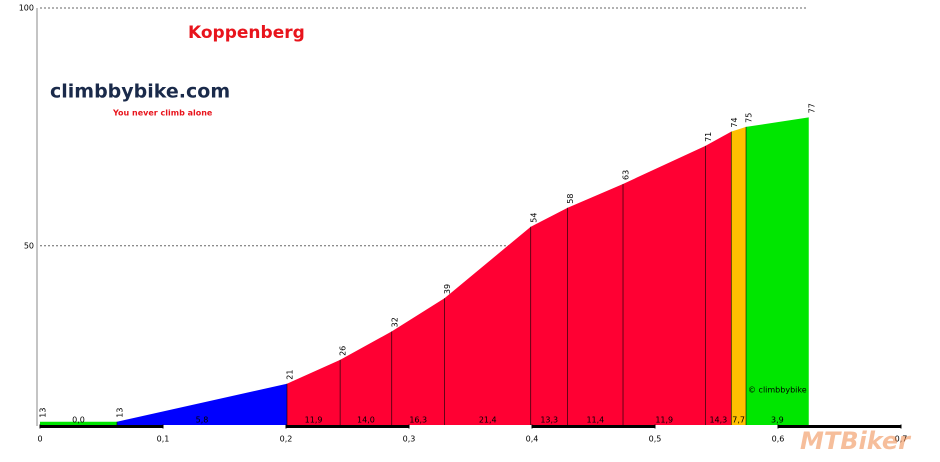 The height and width of the screenshot is (462, 940). I want to click on y-tick-label: 50, so click(29, 245).